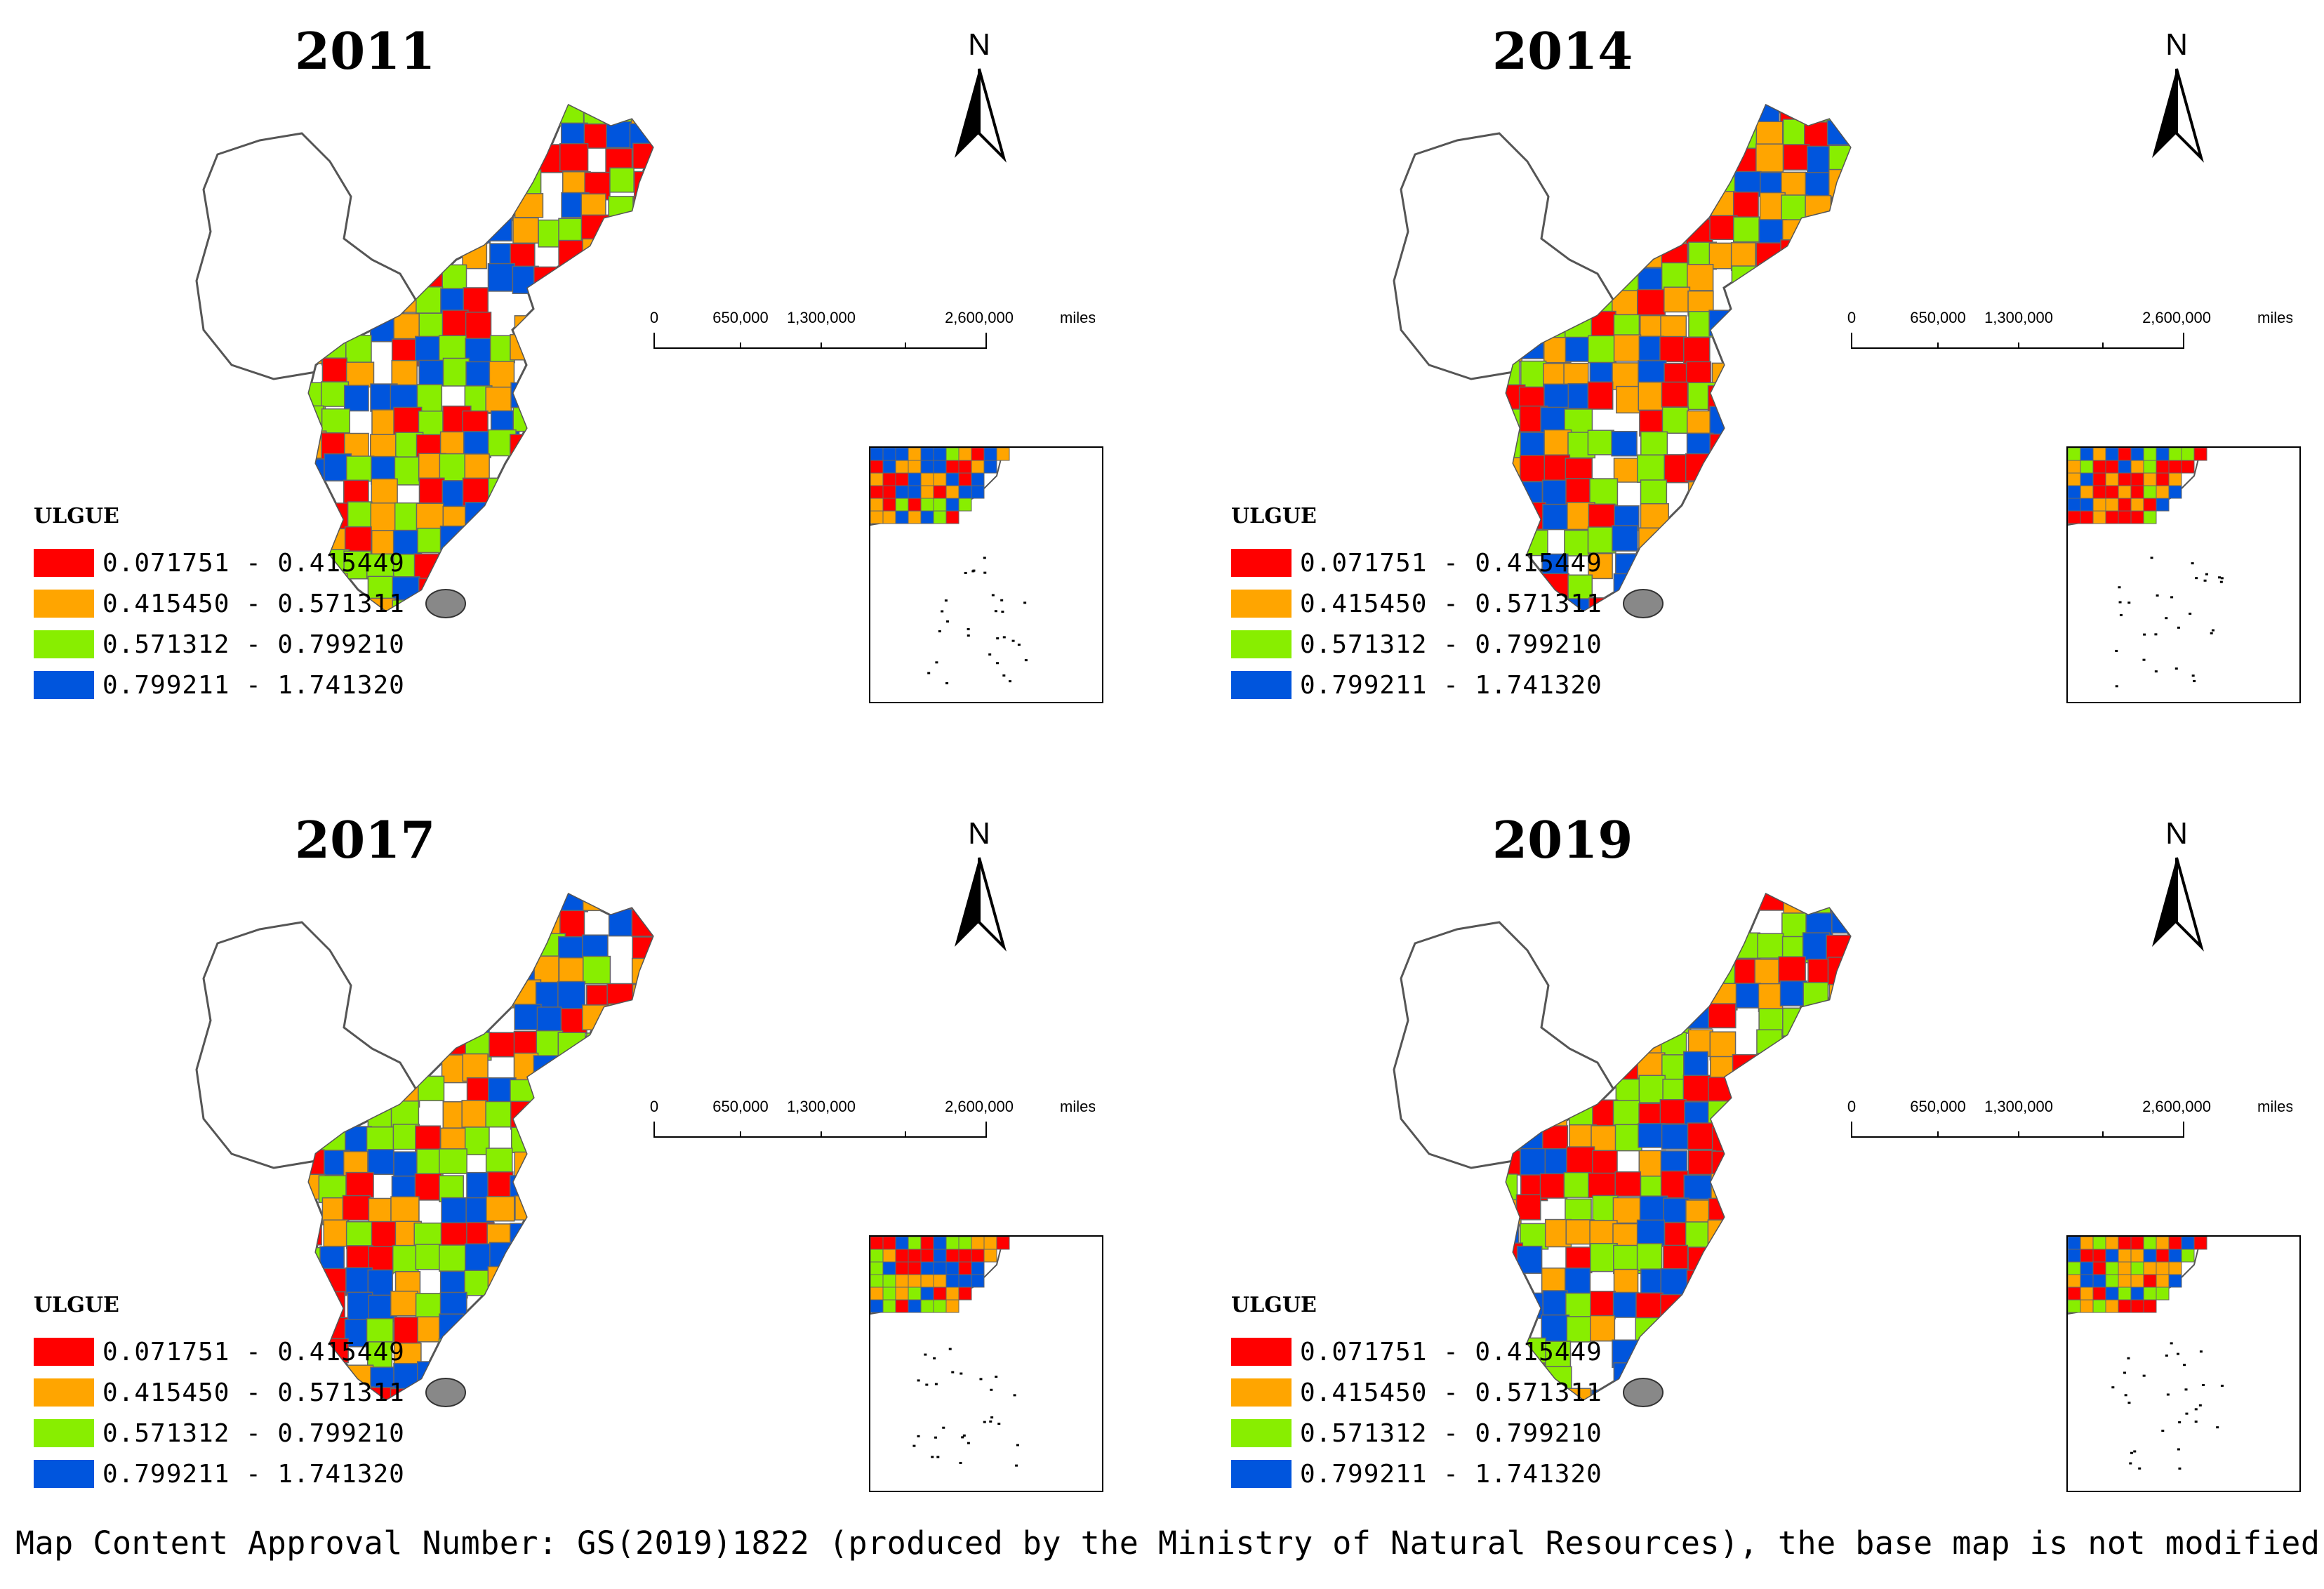 The image size is (2324, 1589). What do you see at coordinates (1643, 1392) in the screenshot?
I see `hainan-island` at bounding box center [1643, 1392].